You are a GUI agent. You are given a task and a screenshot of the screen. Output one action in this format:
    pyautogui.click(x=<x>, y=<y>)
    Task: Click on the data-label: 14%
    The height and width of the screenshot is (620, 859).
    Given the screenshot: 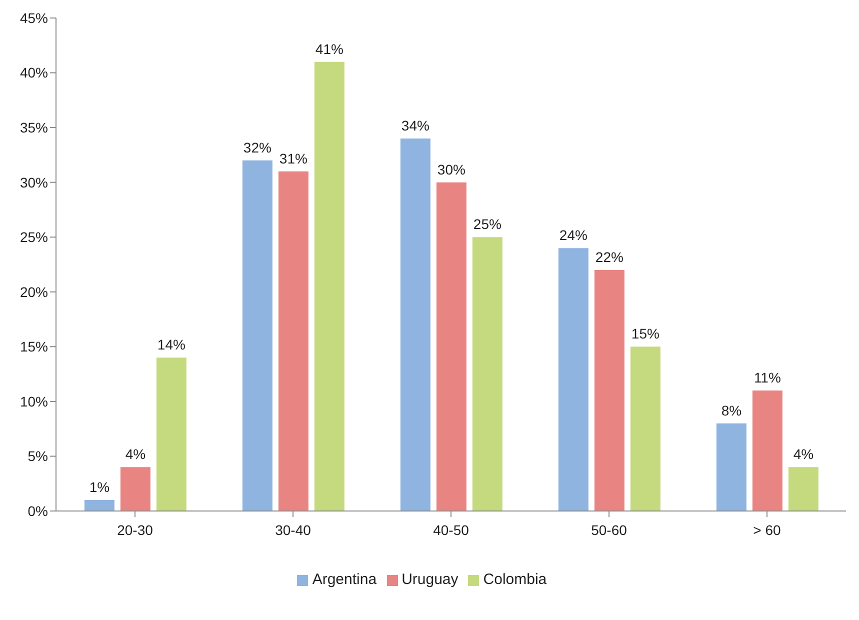 What is the action you would take?
    pyautogui.click(x=171, y=344)
    